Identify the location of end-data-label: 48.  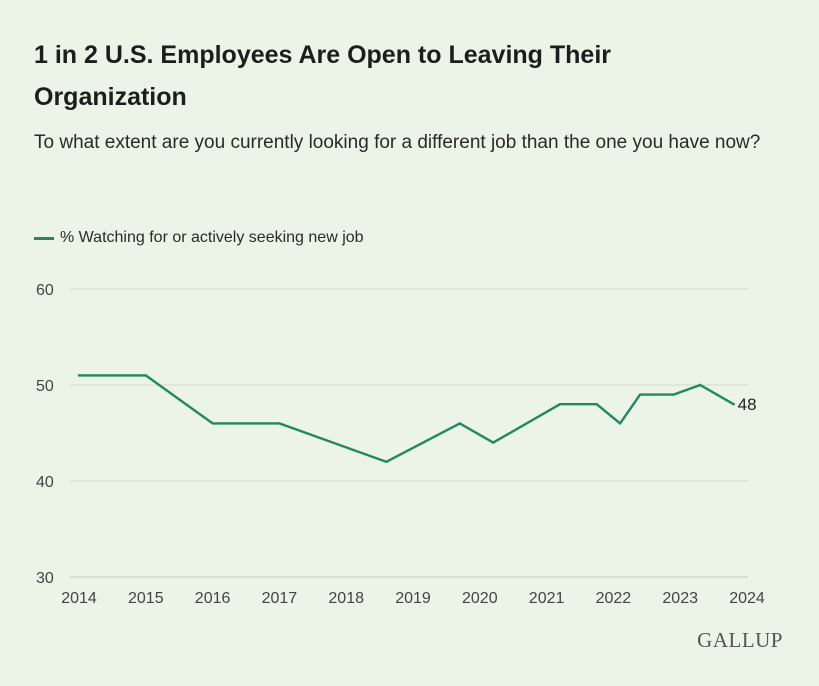
(747, 404).